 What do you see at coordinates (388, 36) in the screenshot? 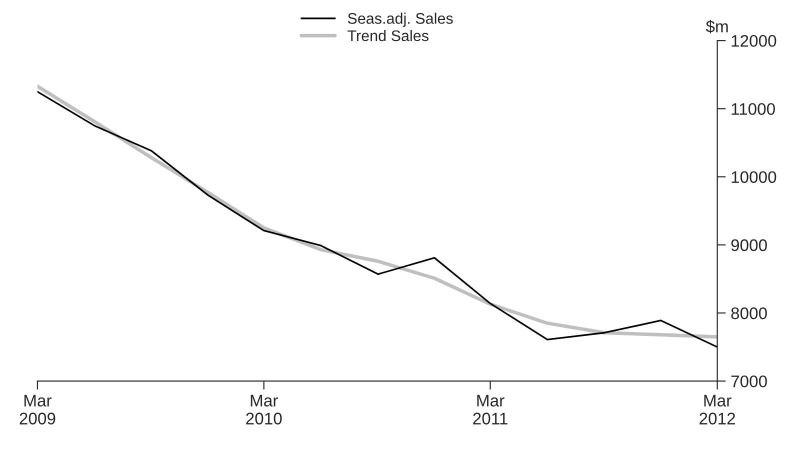
I see `legend-label: Trend Sales` at bounding box center [388, 36].